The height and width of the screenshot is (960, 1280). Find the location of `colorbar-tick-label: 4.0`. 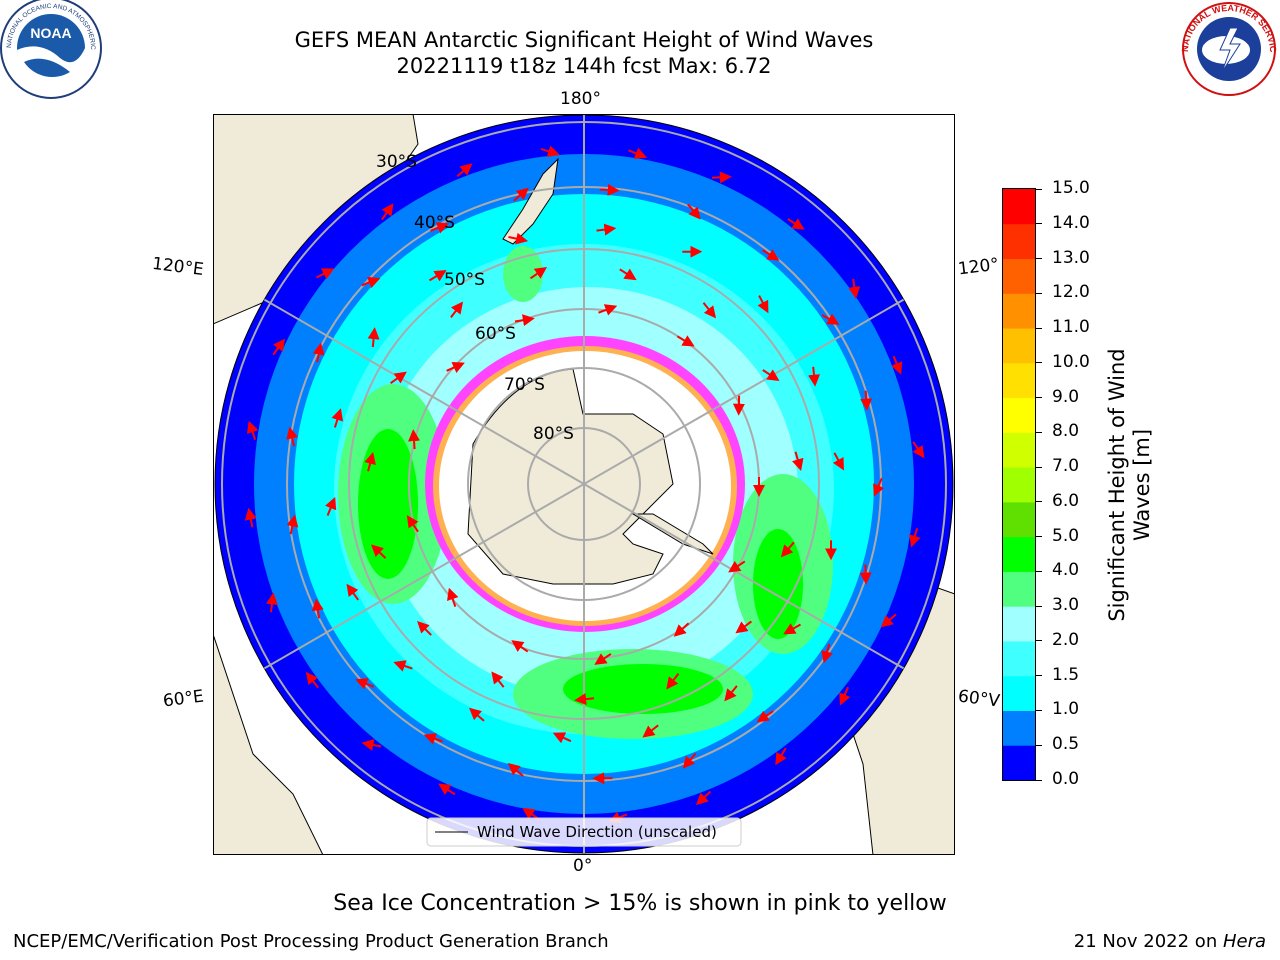

colorbar-tick-label: 4.0 is located at coordinates (1066, 570).